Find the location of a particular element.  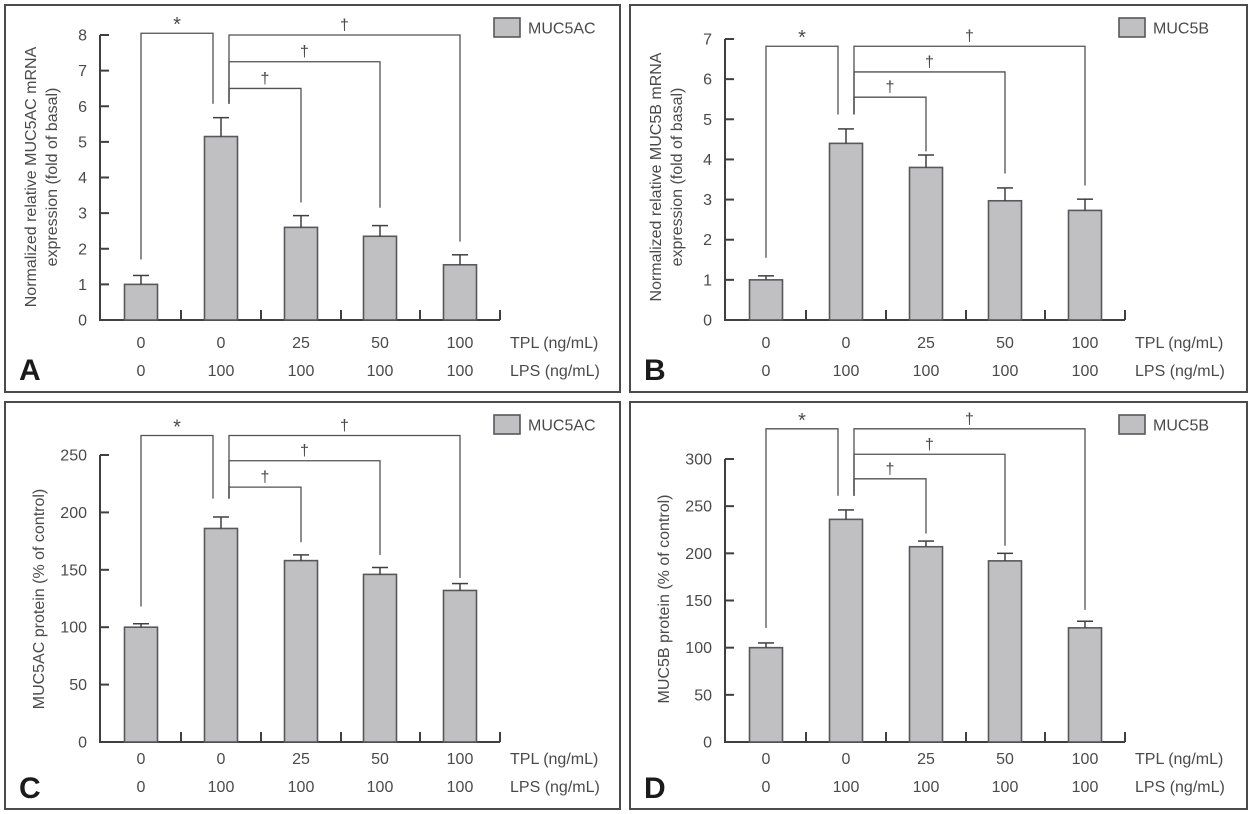

y-tick-label: 6 is located at coordinates (707, 80).